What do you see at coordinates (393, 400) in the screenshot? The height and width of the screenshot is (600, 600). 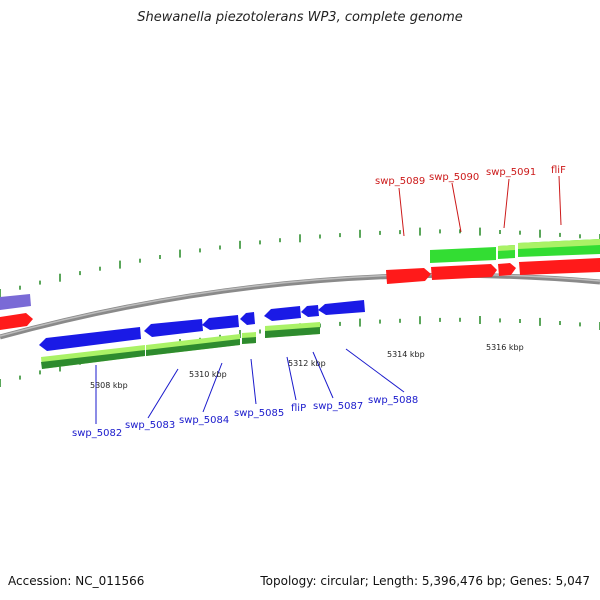 I see `gene-label-swp-5088: swp_5088` at bounding box center [393, 400].